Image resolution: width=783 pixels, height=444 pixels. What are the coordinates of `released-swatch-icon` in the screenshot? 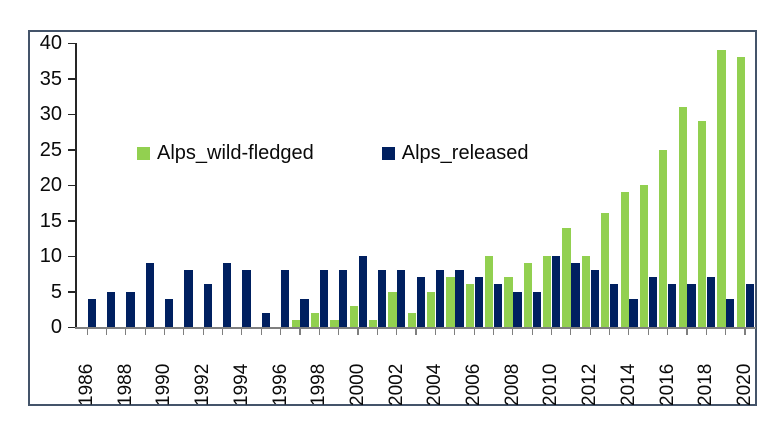 It's located at (388, 153).